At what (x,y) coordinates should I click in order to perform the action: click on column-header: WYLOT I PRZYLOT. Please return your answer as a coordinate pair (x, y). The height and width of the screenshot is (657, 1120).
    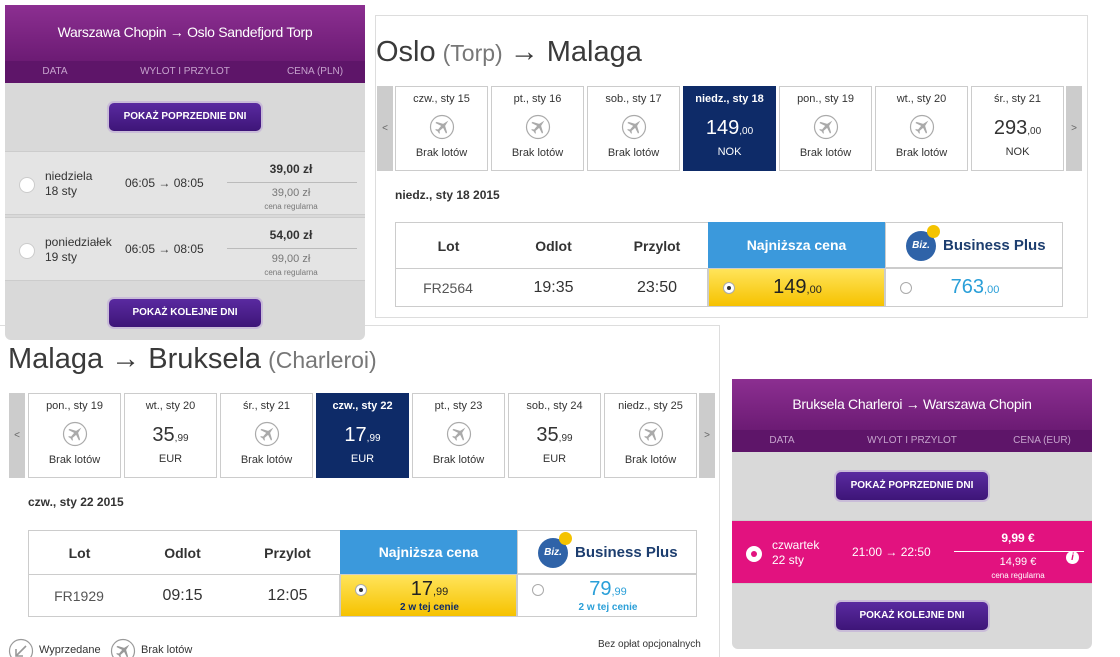
    Looking at the image, I should click on (912, 440).